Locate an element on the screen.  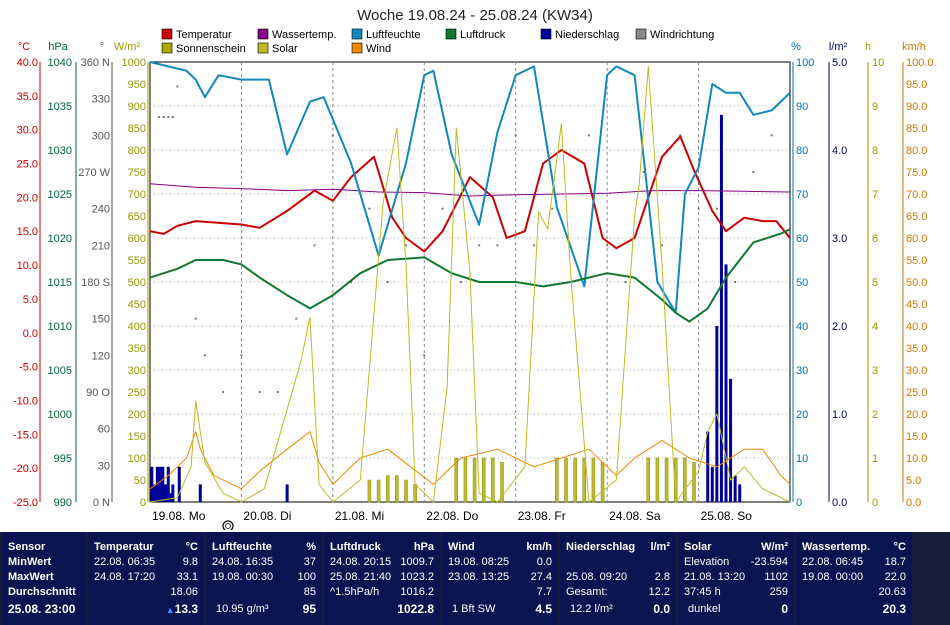
luftfeuchte-unit: % is located at coordinates (311, 547).